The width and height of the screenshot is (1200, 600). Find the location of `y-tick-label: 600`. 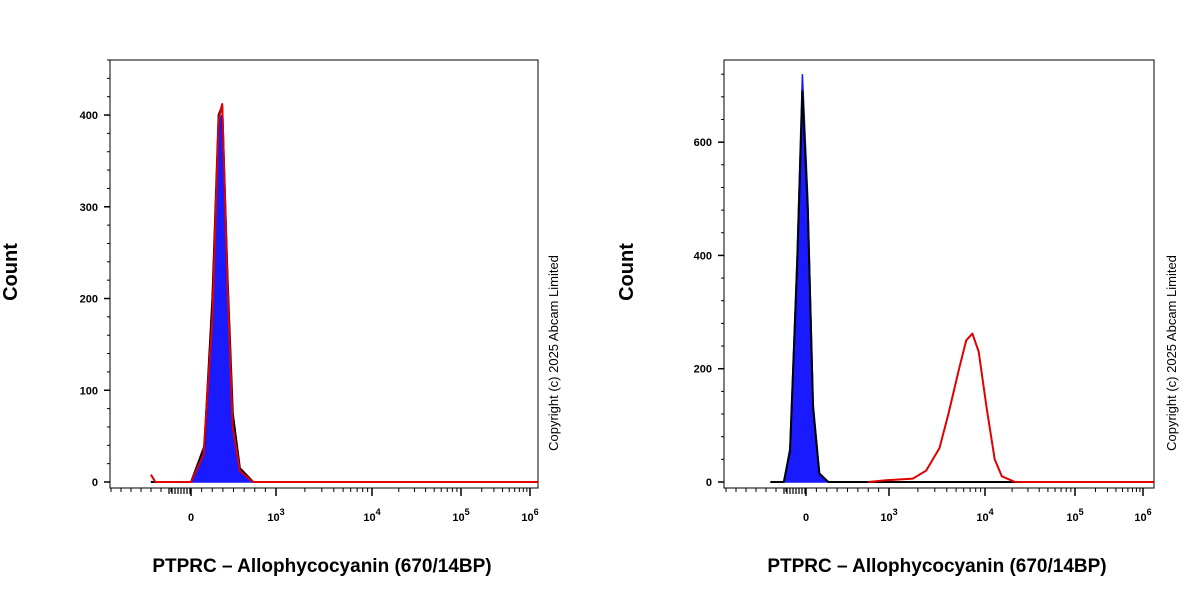

y-tick-label: 600 is located at coordinates (703, 143).